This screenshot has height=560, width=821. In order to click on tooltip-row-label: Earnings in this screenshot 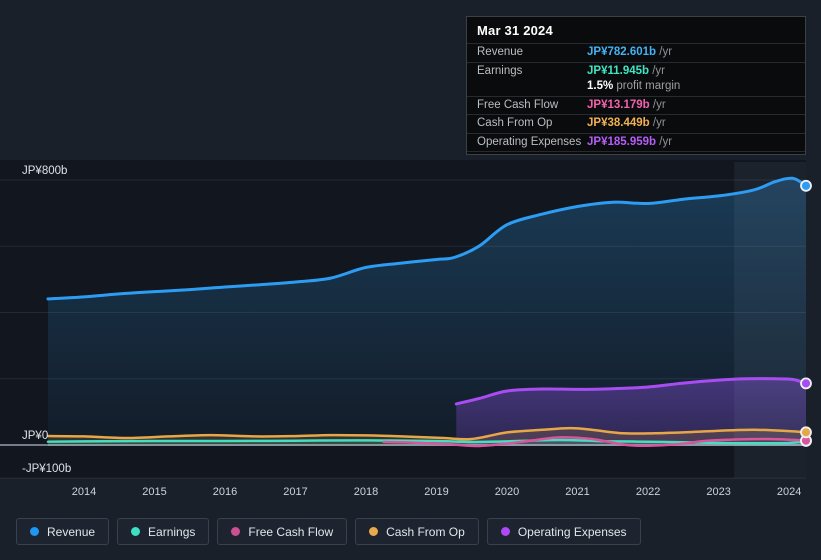, I will do `click(500, 70)`.